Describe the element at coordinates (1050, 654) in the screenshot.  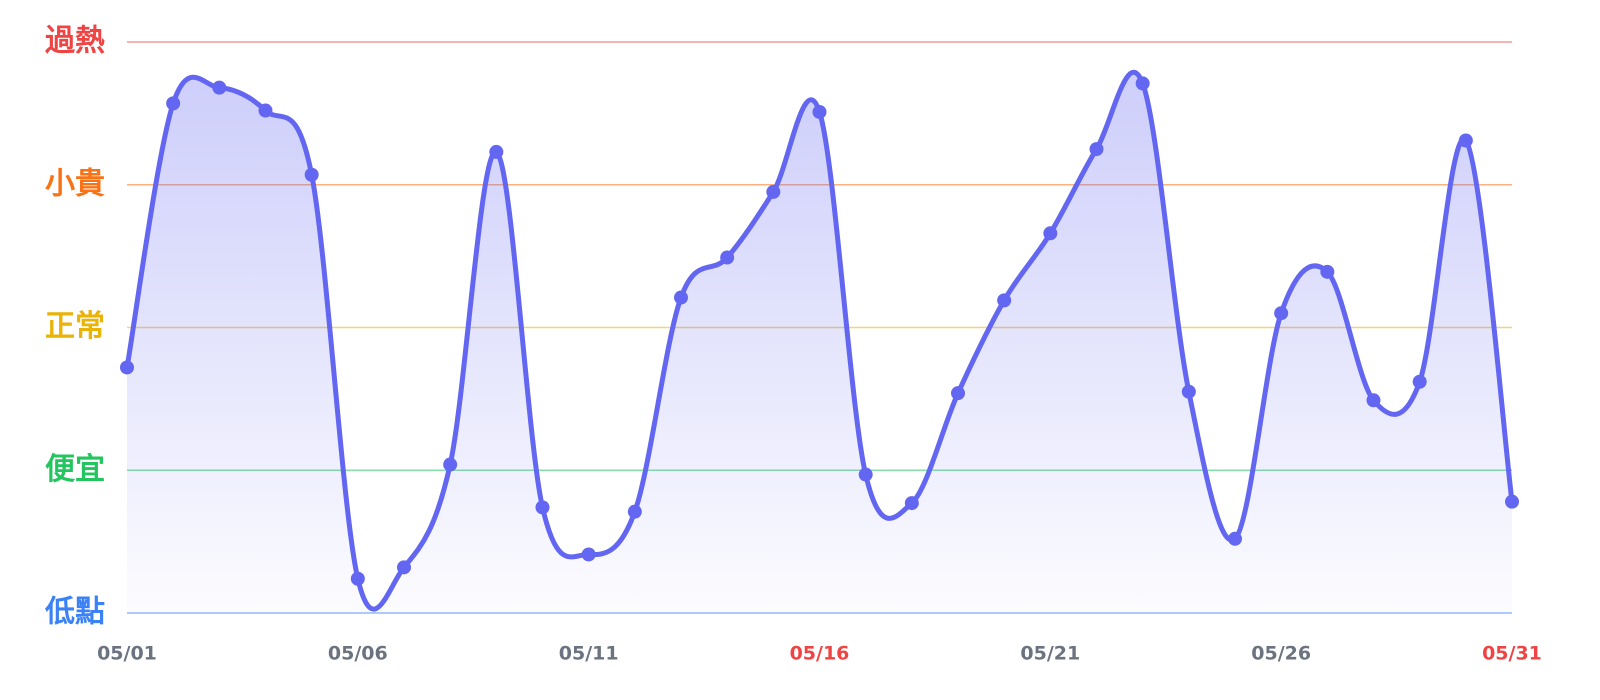
I see `x-tick-label: 05/21` at that location.